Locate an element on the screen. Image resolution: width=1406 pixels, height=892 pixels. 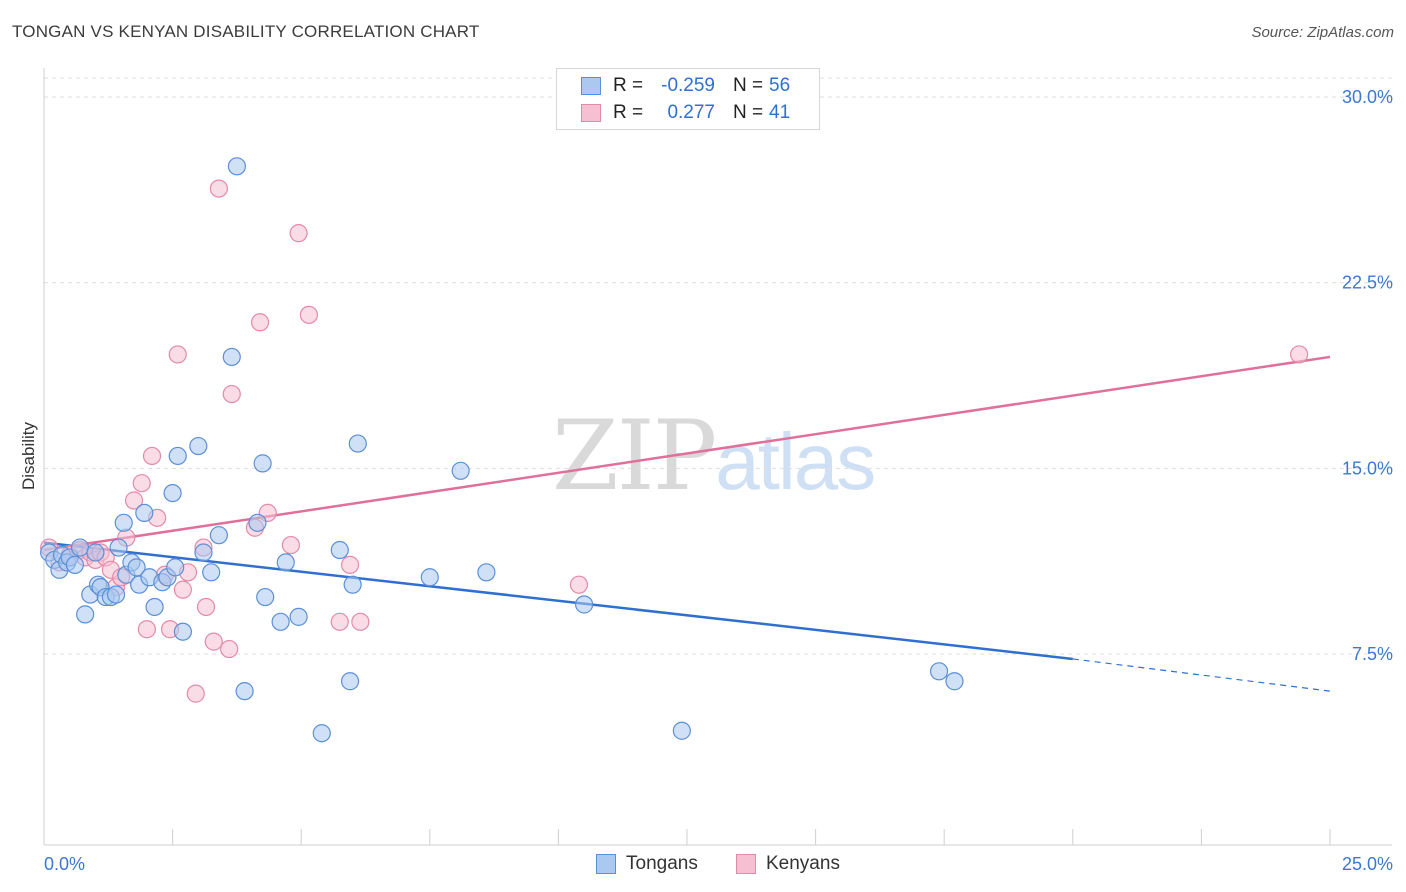
source-label: Source: ZipAtlas.com is located at coordinates (1322, 32).